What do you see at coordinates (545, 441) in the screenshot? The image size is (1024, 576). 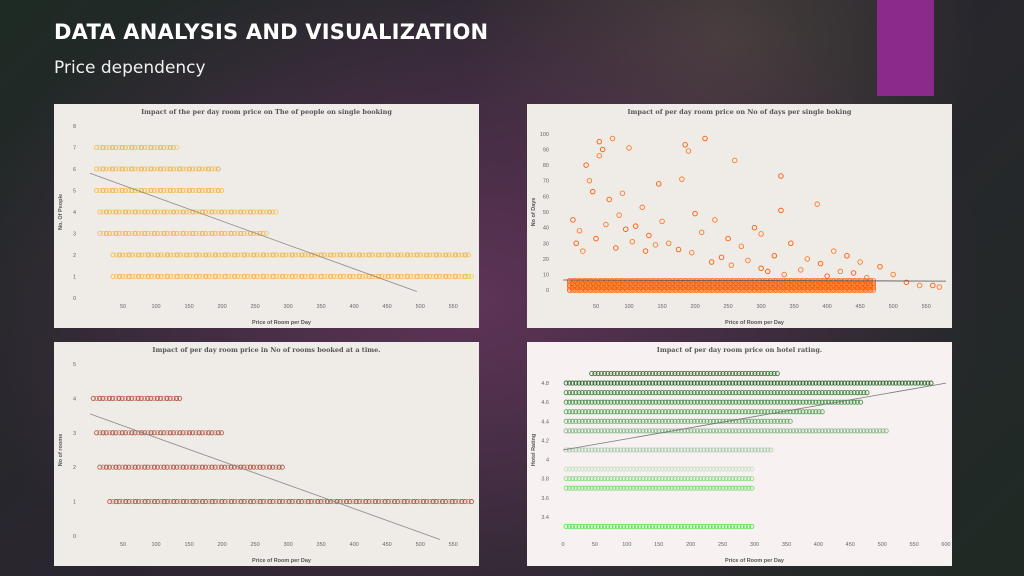 I see `y-tick-label: 4.2` at bounding box center [545, 441].